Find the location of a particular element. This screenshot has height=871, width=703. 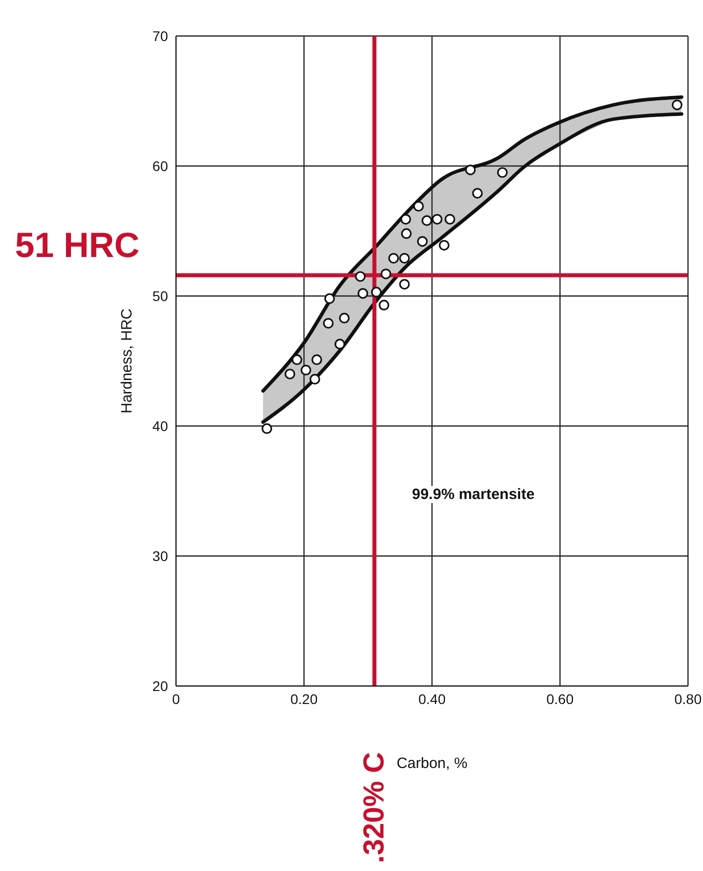

y-tick-label: 30 is located at coordinates (160, 556).